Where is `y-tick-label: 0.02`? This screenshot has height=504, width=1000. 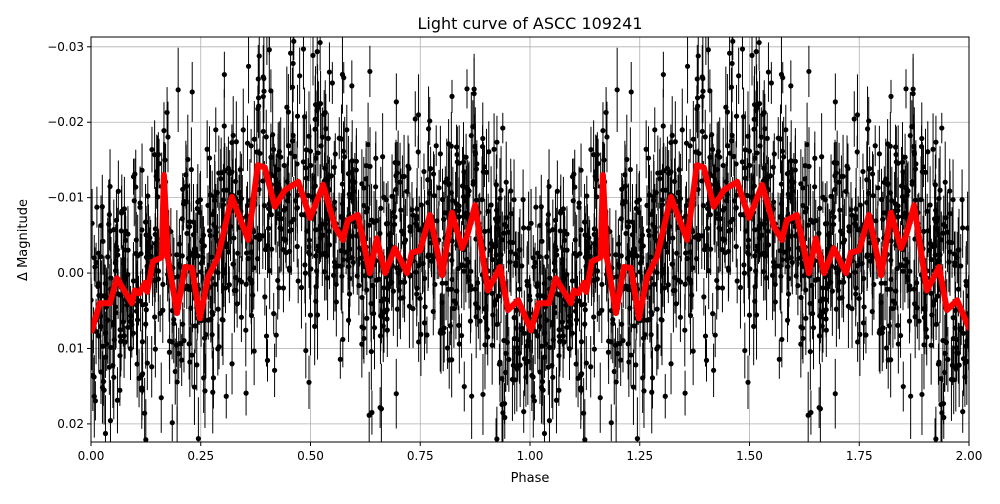
y-tick-label: 0.02 is located at coordinates (70, 424).